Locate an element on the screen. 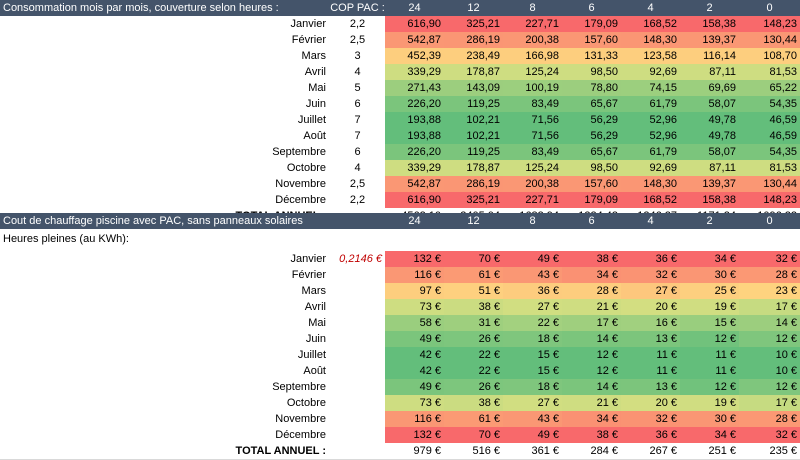 Image resolution: width=800 pixels, height=460 pixels. month-label: Septembre is located at coordinates (299, 387).